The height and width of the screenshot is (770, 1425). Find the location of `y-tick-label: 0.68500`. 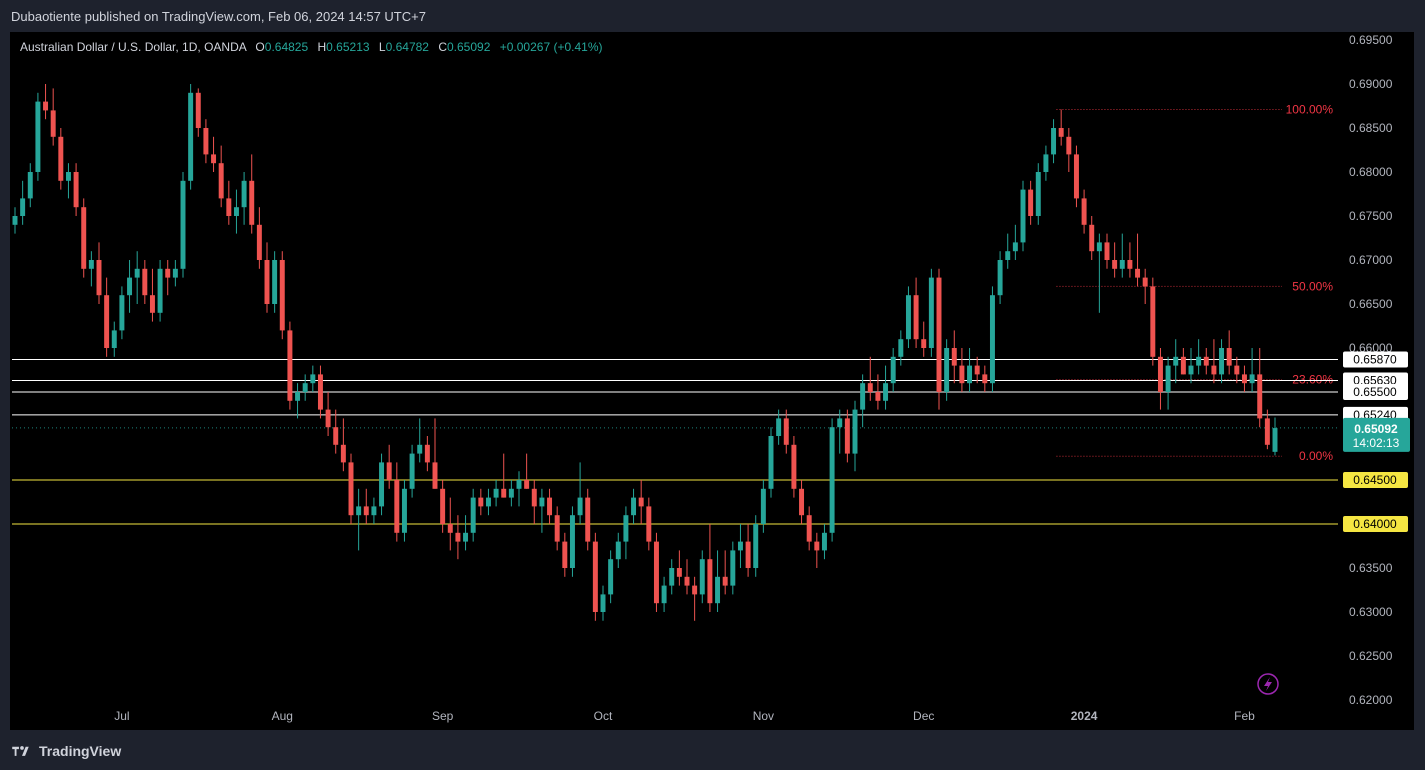

y-tick-label: 0.68500 is located at coordinates (1371, 128).